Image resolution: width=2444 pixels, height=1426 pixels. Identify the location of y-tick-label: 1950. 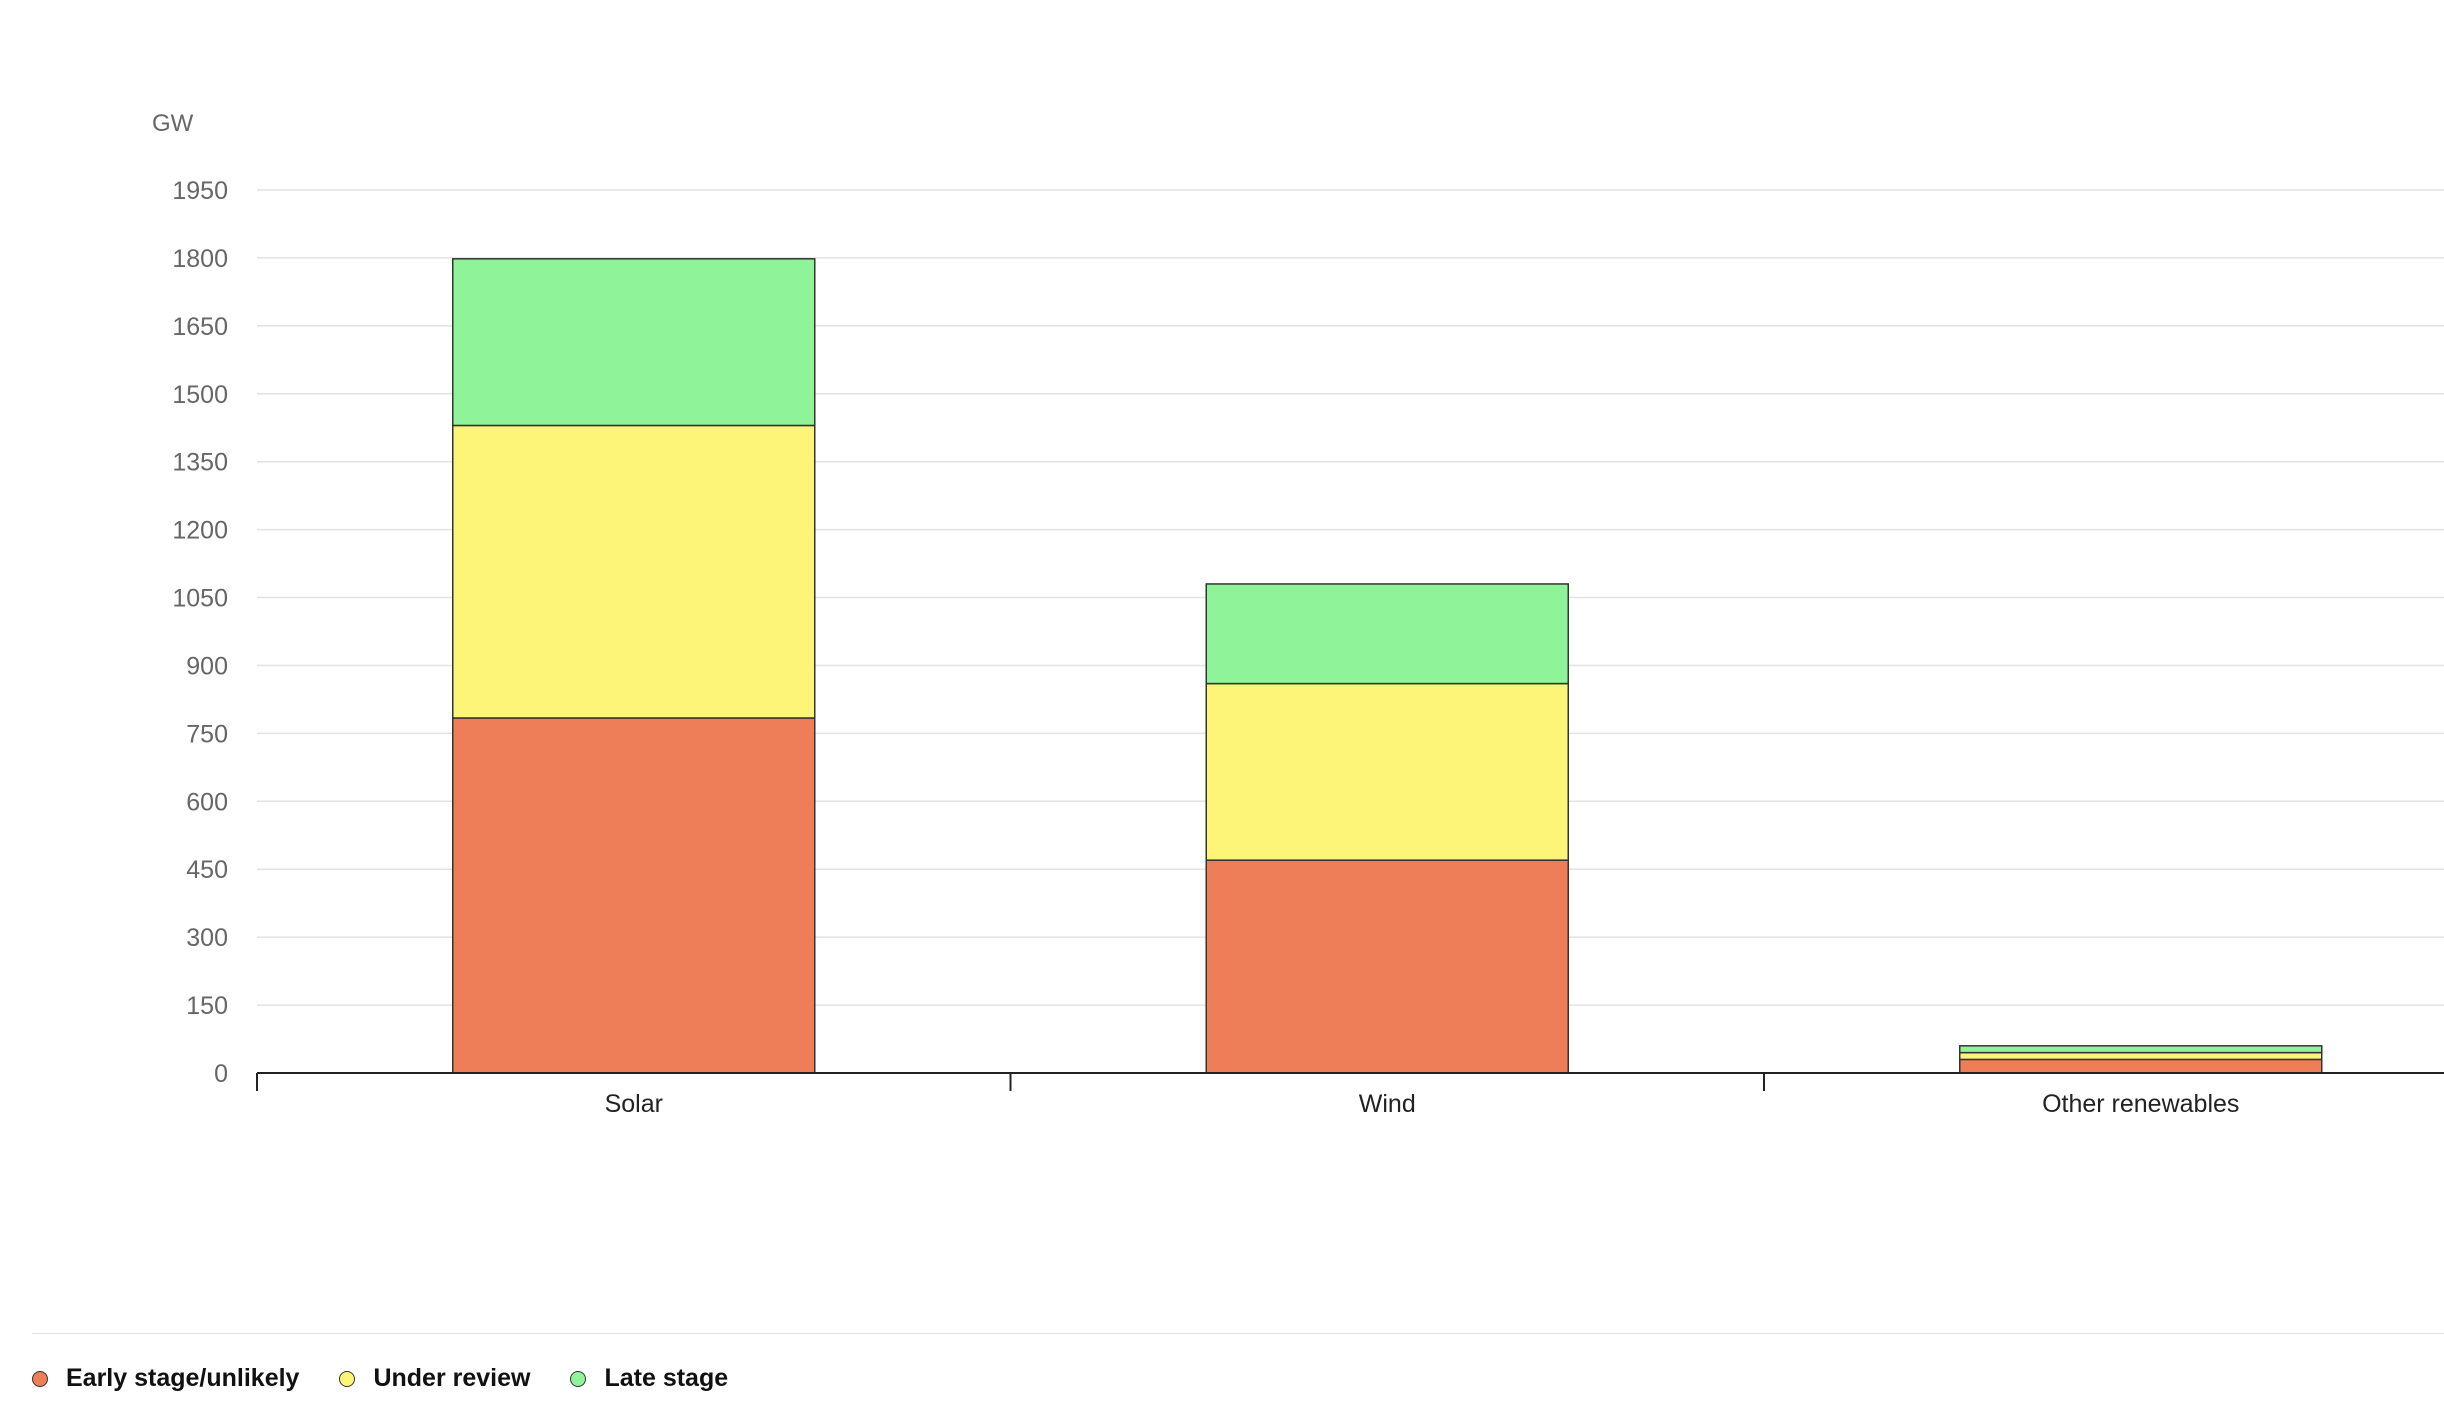
(200, 191).